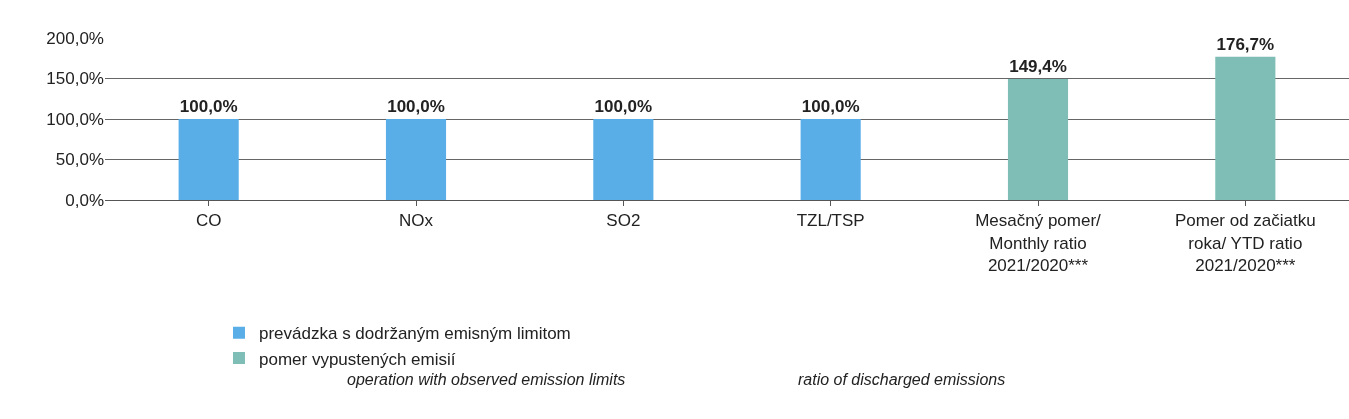 This screenshot has width=1349, height=419. What do you see at coordinates (1245, 243) in the screenshot?
I see `x-tick-label: Pomer od začiatku roka/ YTD ratio 2021/2020***` at bounding box center [1245, 243].